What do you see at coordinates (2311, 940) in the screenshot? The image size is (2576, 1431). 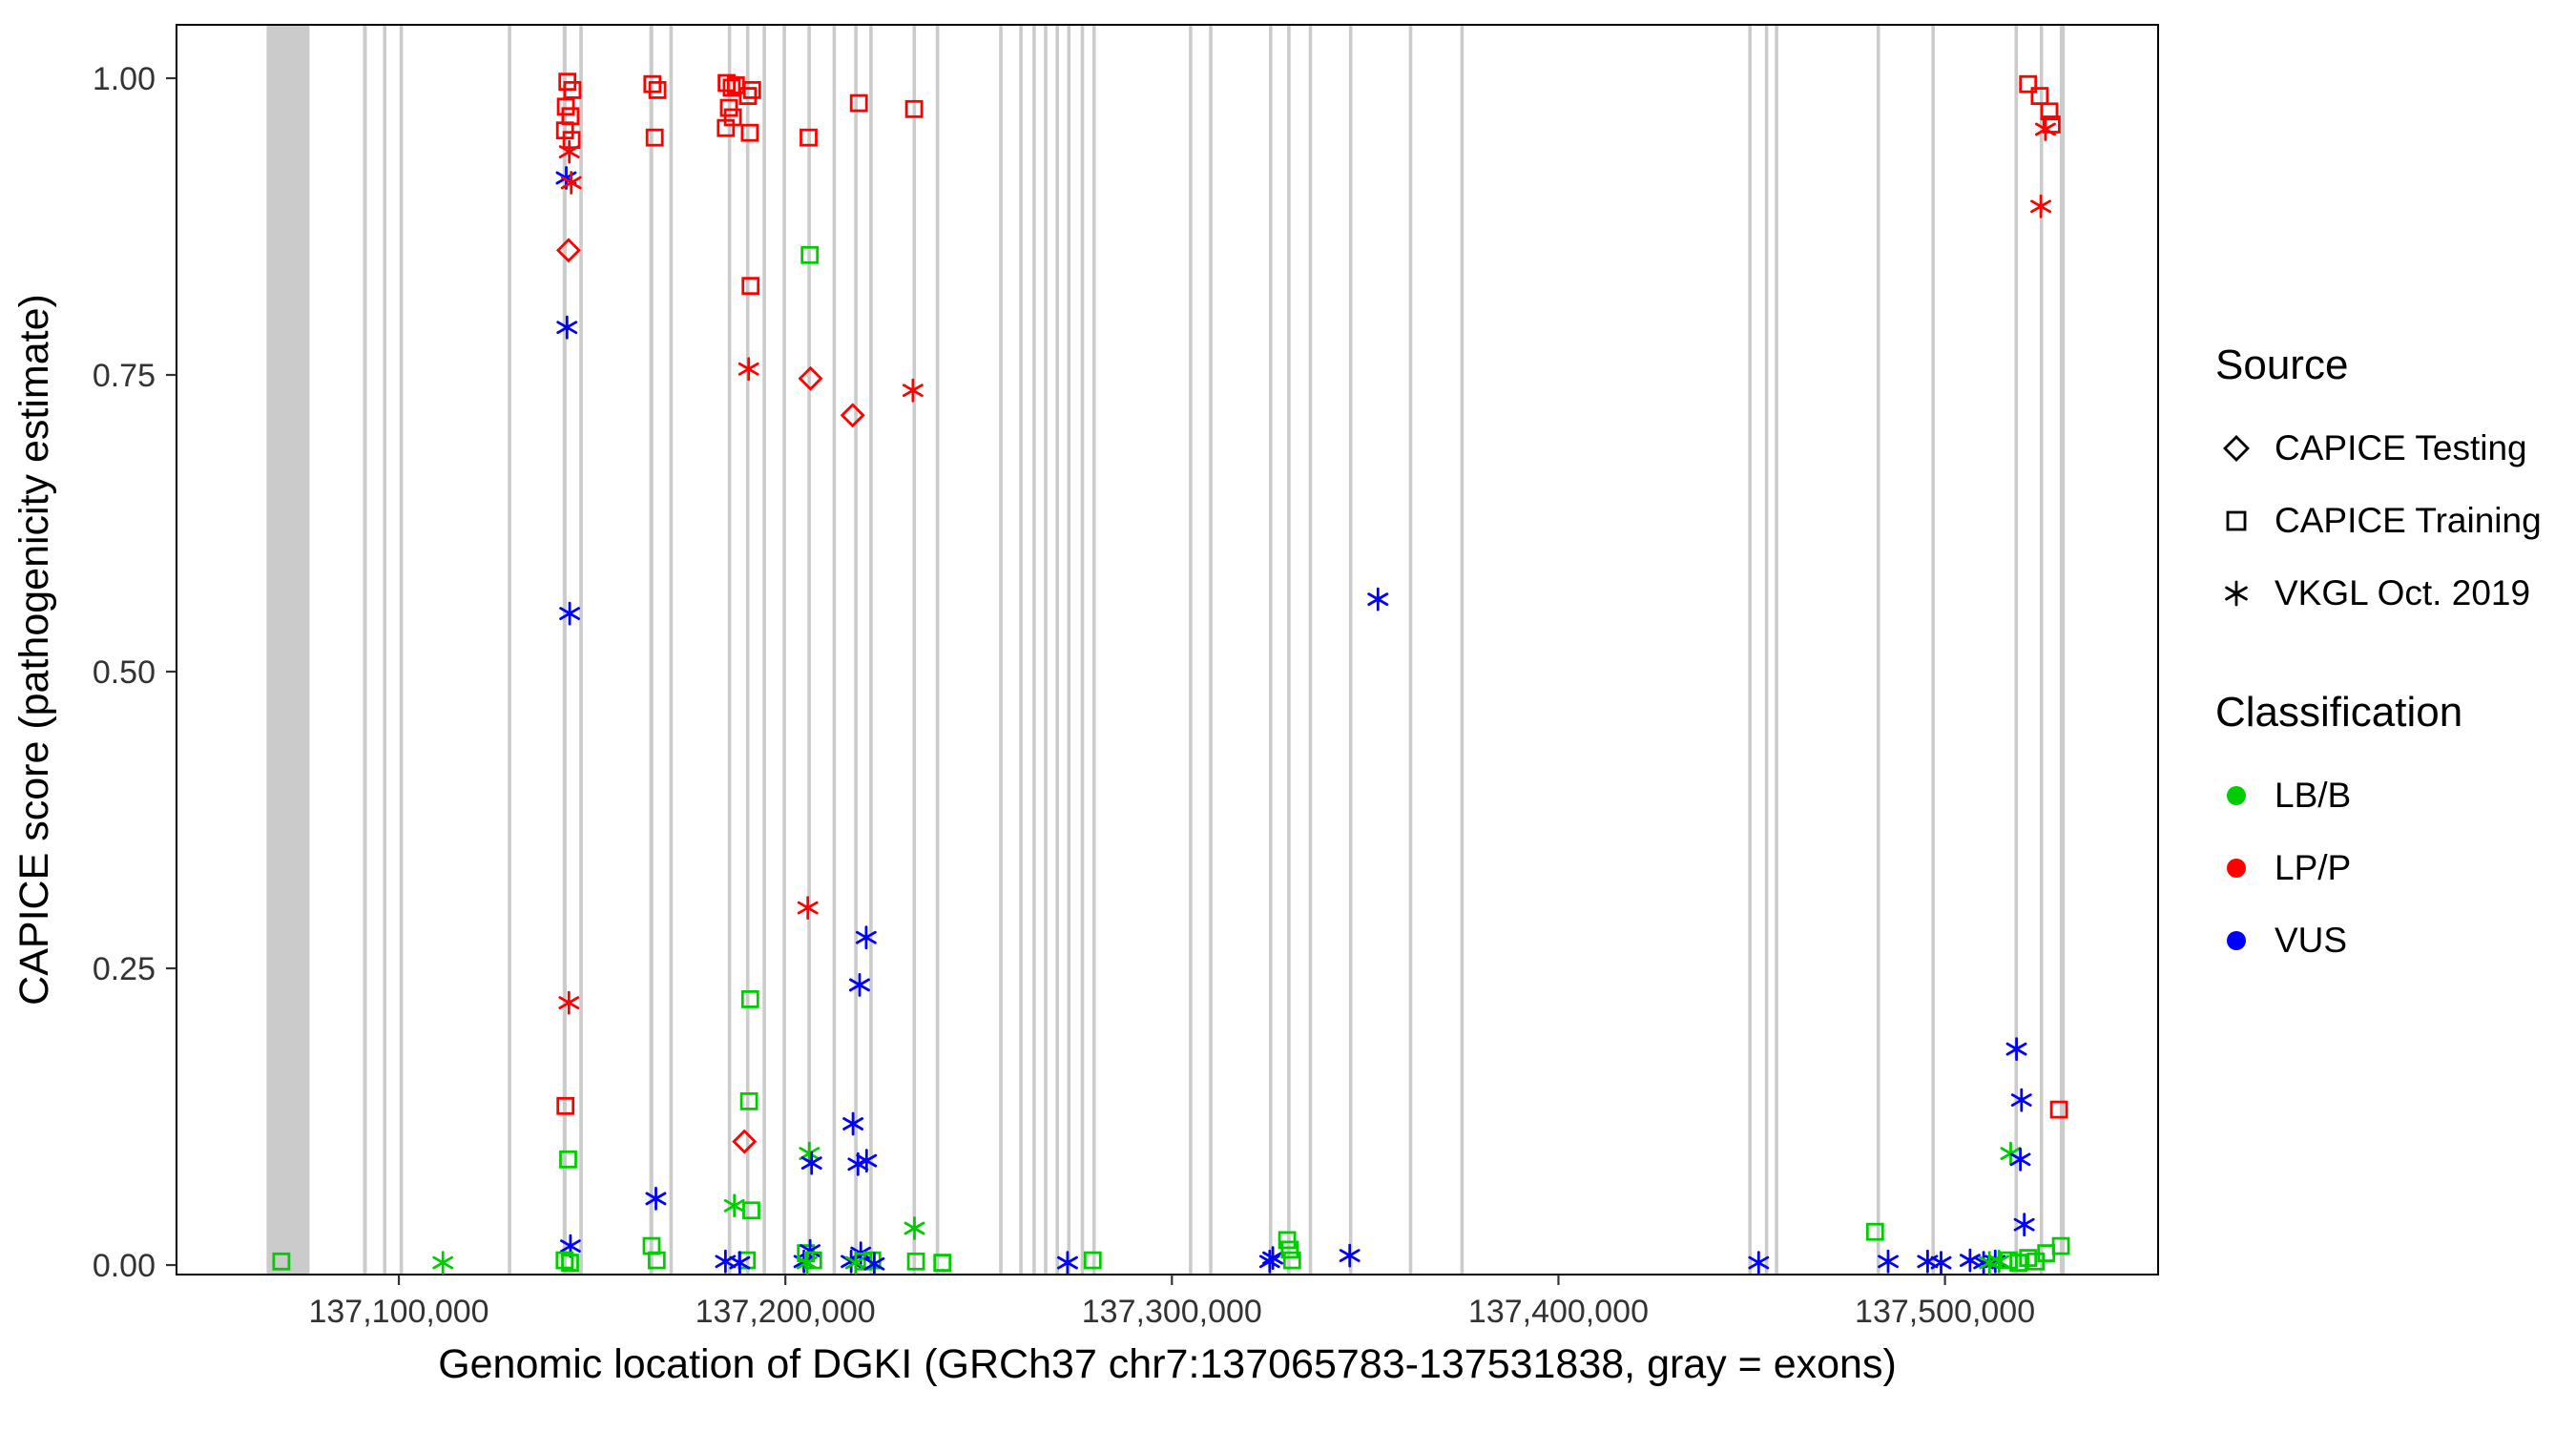 I see `legend-item-label: VUS` at bounding box center [2311, 940].